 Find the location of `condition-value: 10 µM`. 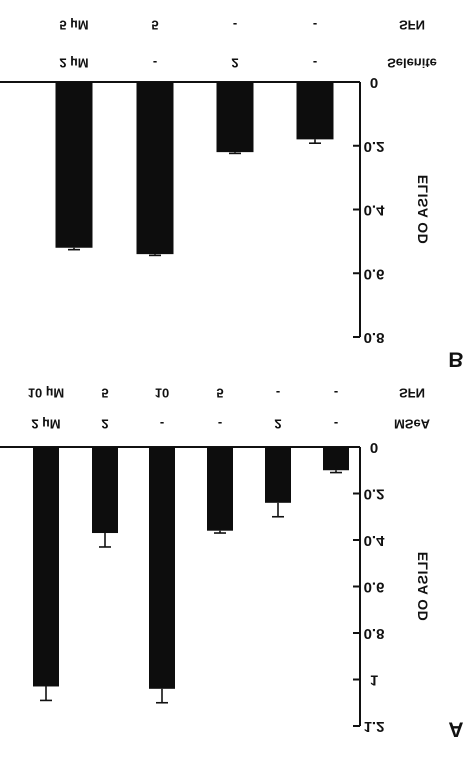

condition-value: 10 µM is located at coordinates (46, 393).